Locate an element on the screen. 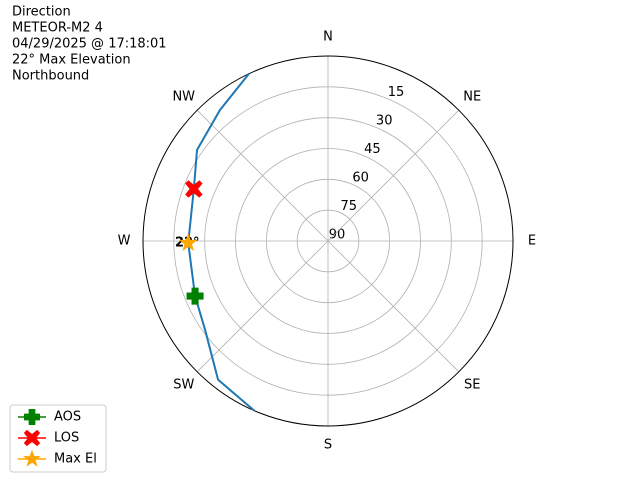  theta-tick-label: NE is located at coordinates (472, 96).